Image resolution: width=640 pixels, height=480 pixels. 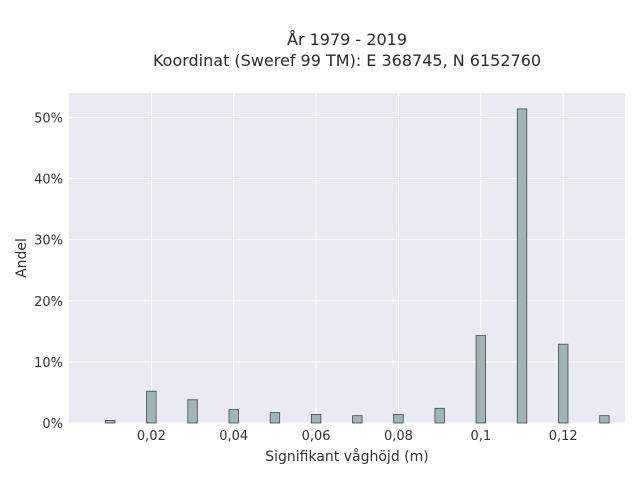 I want to click on chart-title-line-1: År 1979 - 2019, so click(x=347, y=39).